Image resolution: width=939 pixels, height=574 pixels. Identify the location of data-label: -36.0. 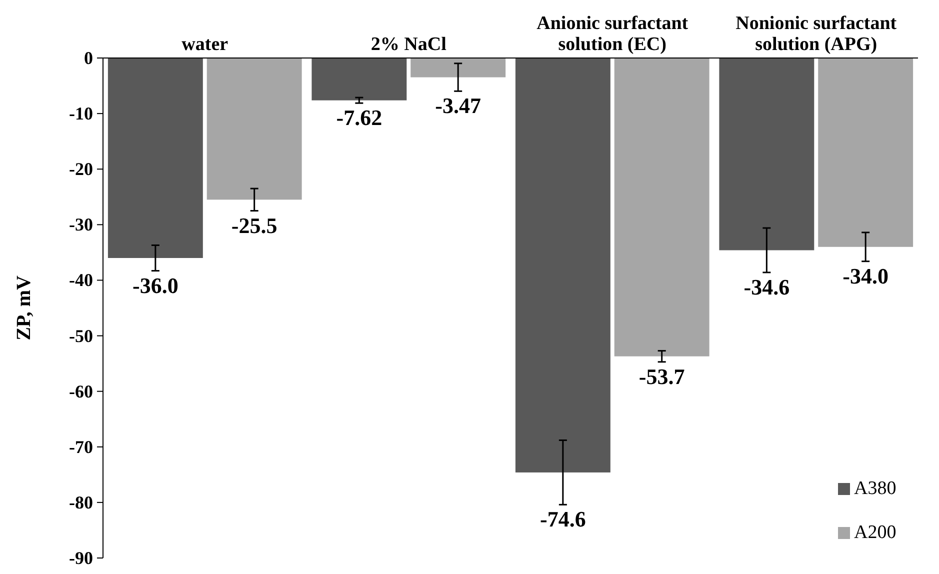
(155, 285).